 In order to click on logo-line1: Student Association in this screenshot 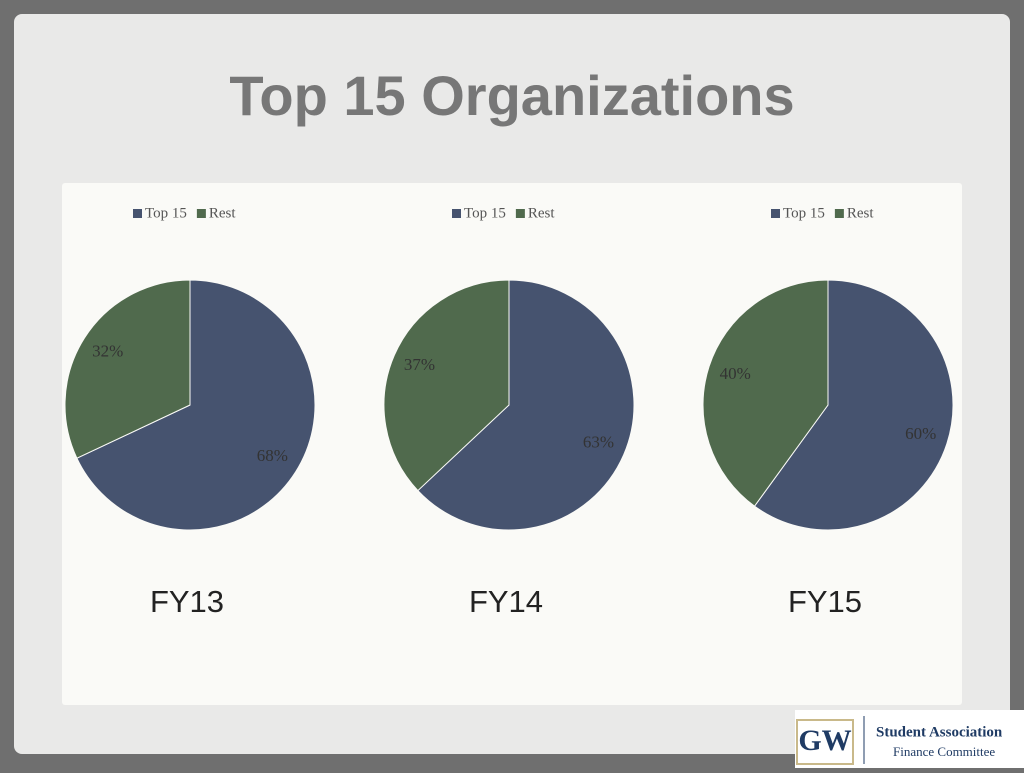, I will do `click(939, 732)`.